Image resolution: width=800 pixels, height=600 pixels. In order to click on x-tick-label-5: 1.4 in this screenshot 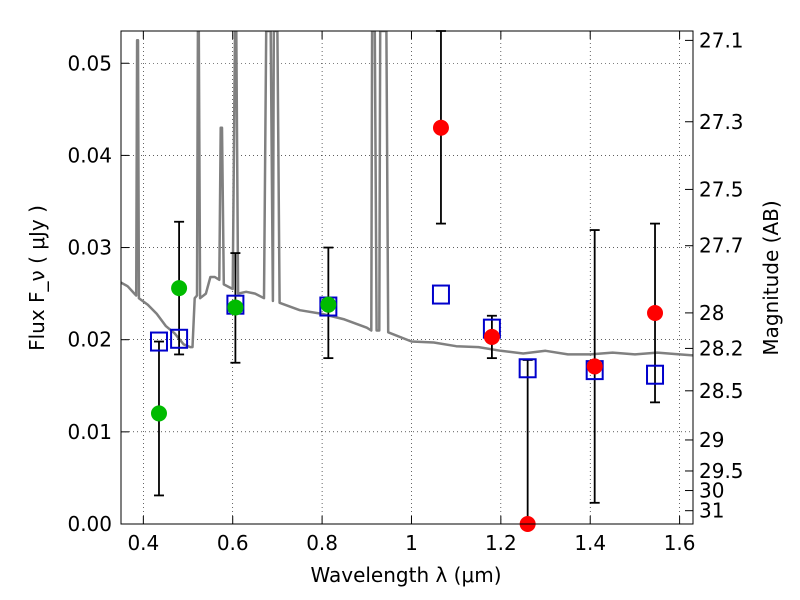, I will do `click(590, 543)`.